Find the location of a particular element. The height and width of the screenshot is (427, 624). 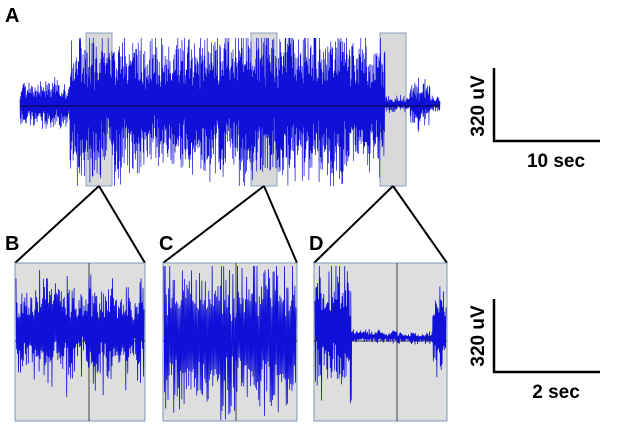

eeg-trace-panel-b is located at coordinates (80, 333).